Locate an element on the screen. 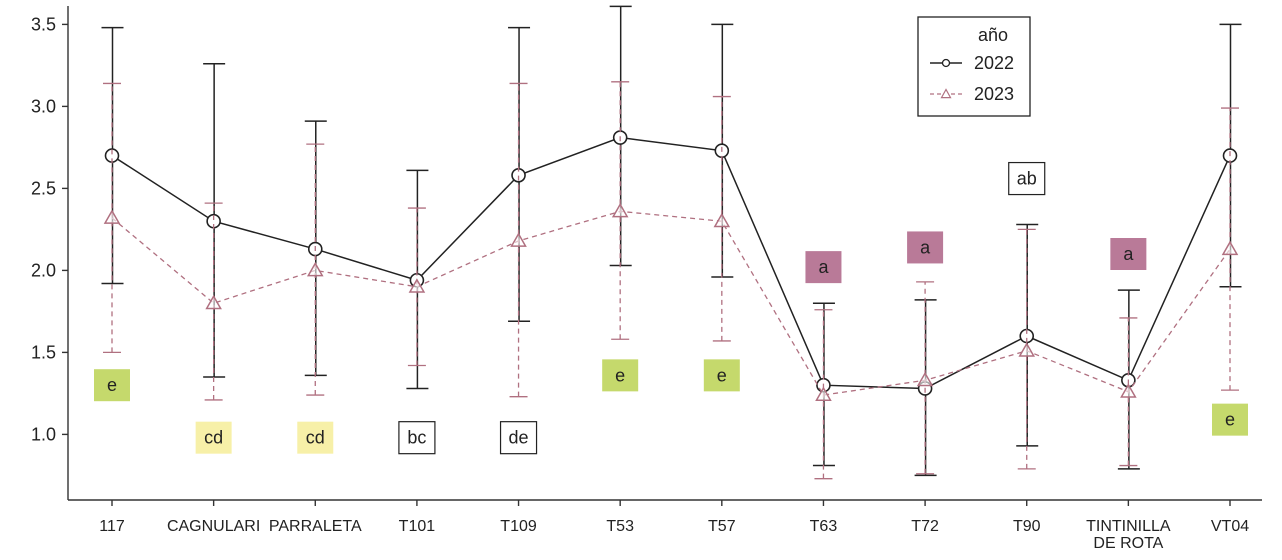 The height and width of the screenshot is (560, 1282). x-tick-label: T53 is located at coordinates (620, 526).